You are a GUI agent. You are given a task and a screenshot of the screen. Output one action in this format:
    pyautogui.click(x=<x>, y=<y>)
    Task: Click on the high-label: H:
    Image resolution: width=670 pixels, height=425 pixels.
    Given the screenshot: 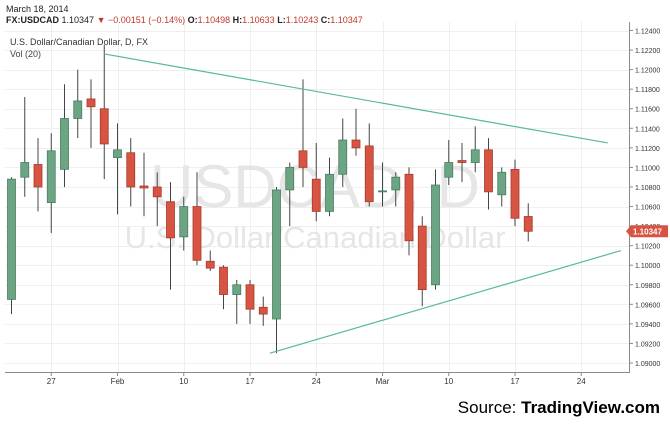 What is the action you would take?
    pyautogui.click(x=237, y=20)
    